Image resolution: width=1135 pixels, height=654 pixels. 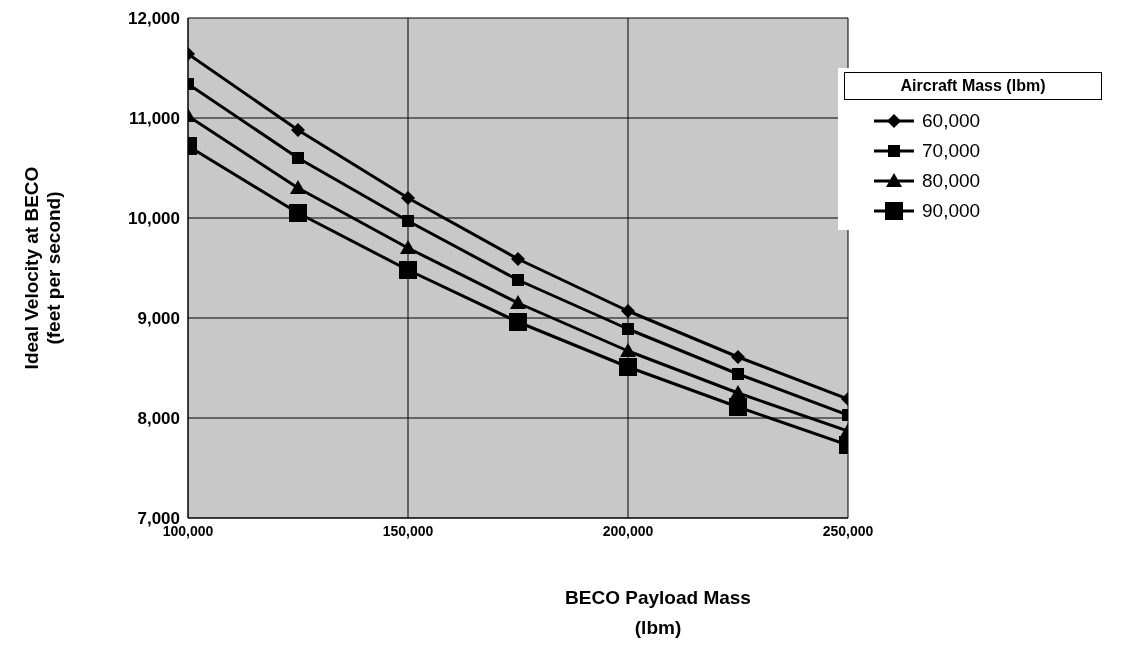 I want to click on x-axis-title: BECO Payload Mass (lbm), so click(x=658, y=613).